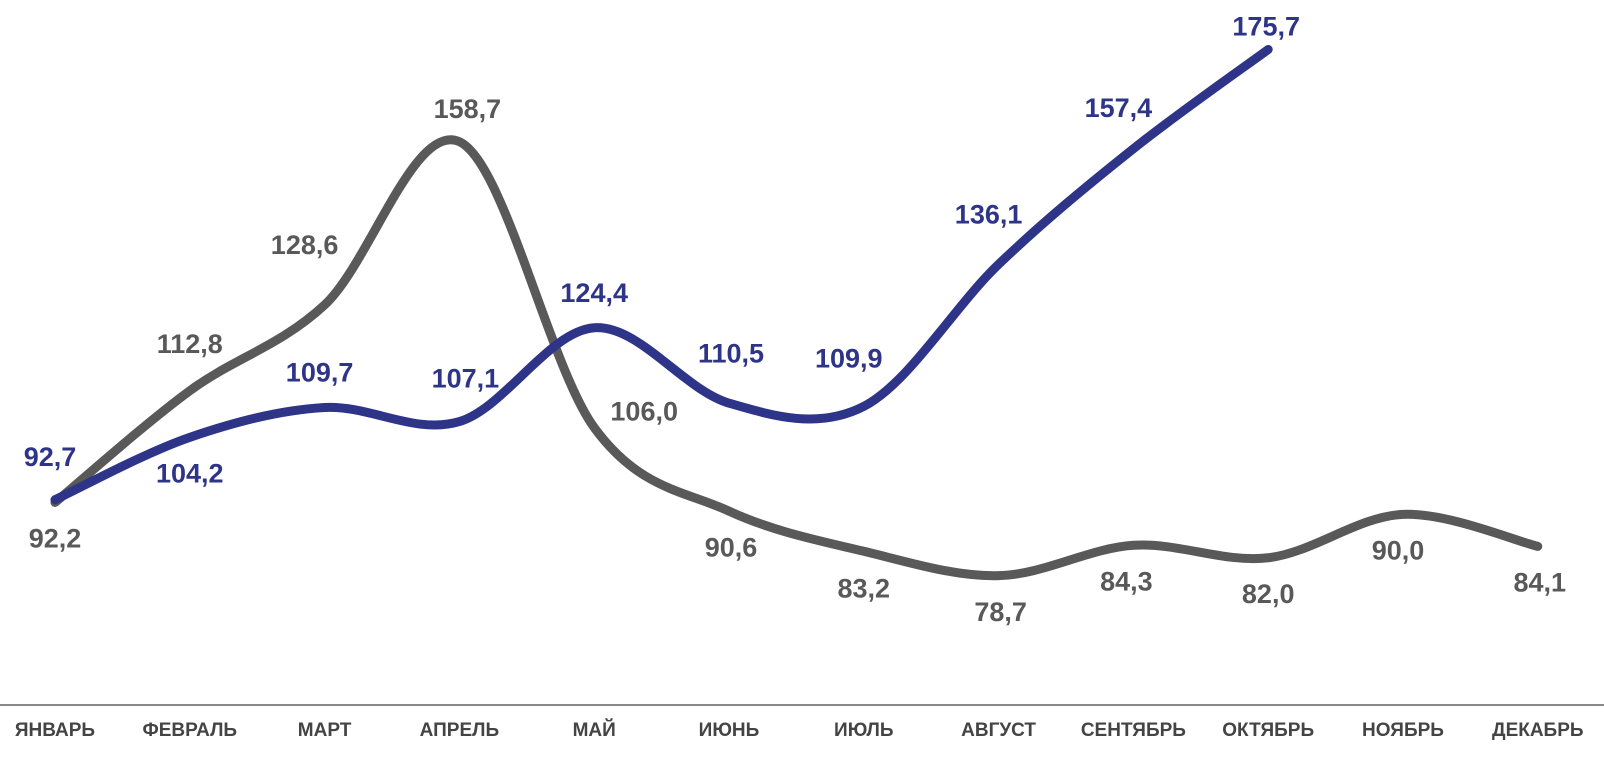 The width and height of the screenshot is (1604, 758). What do you see at coordinates (594, 293) in the screenshot?
I see `data-label: 124,4` at bounding box center [594, 293].